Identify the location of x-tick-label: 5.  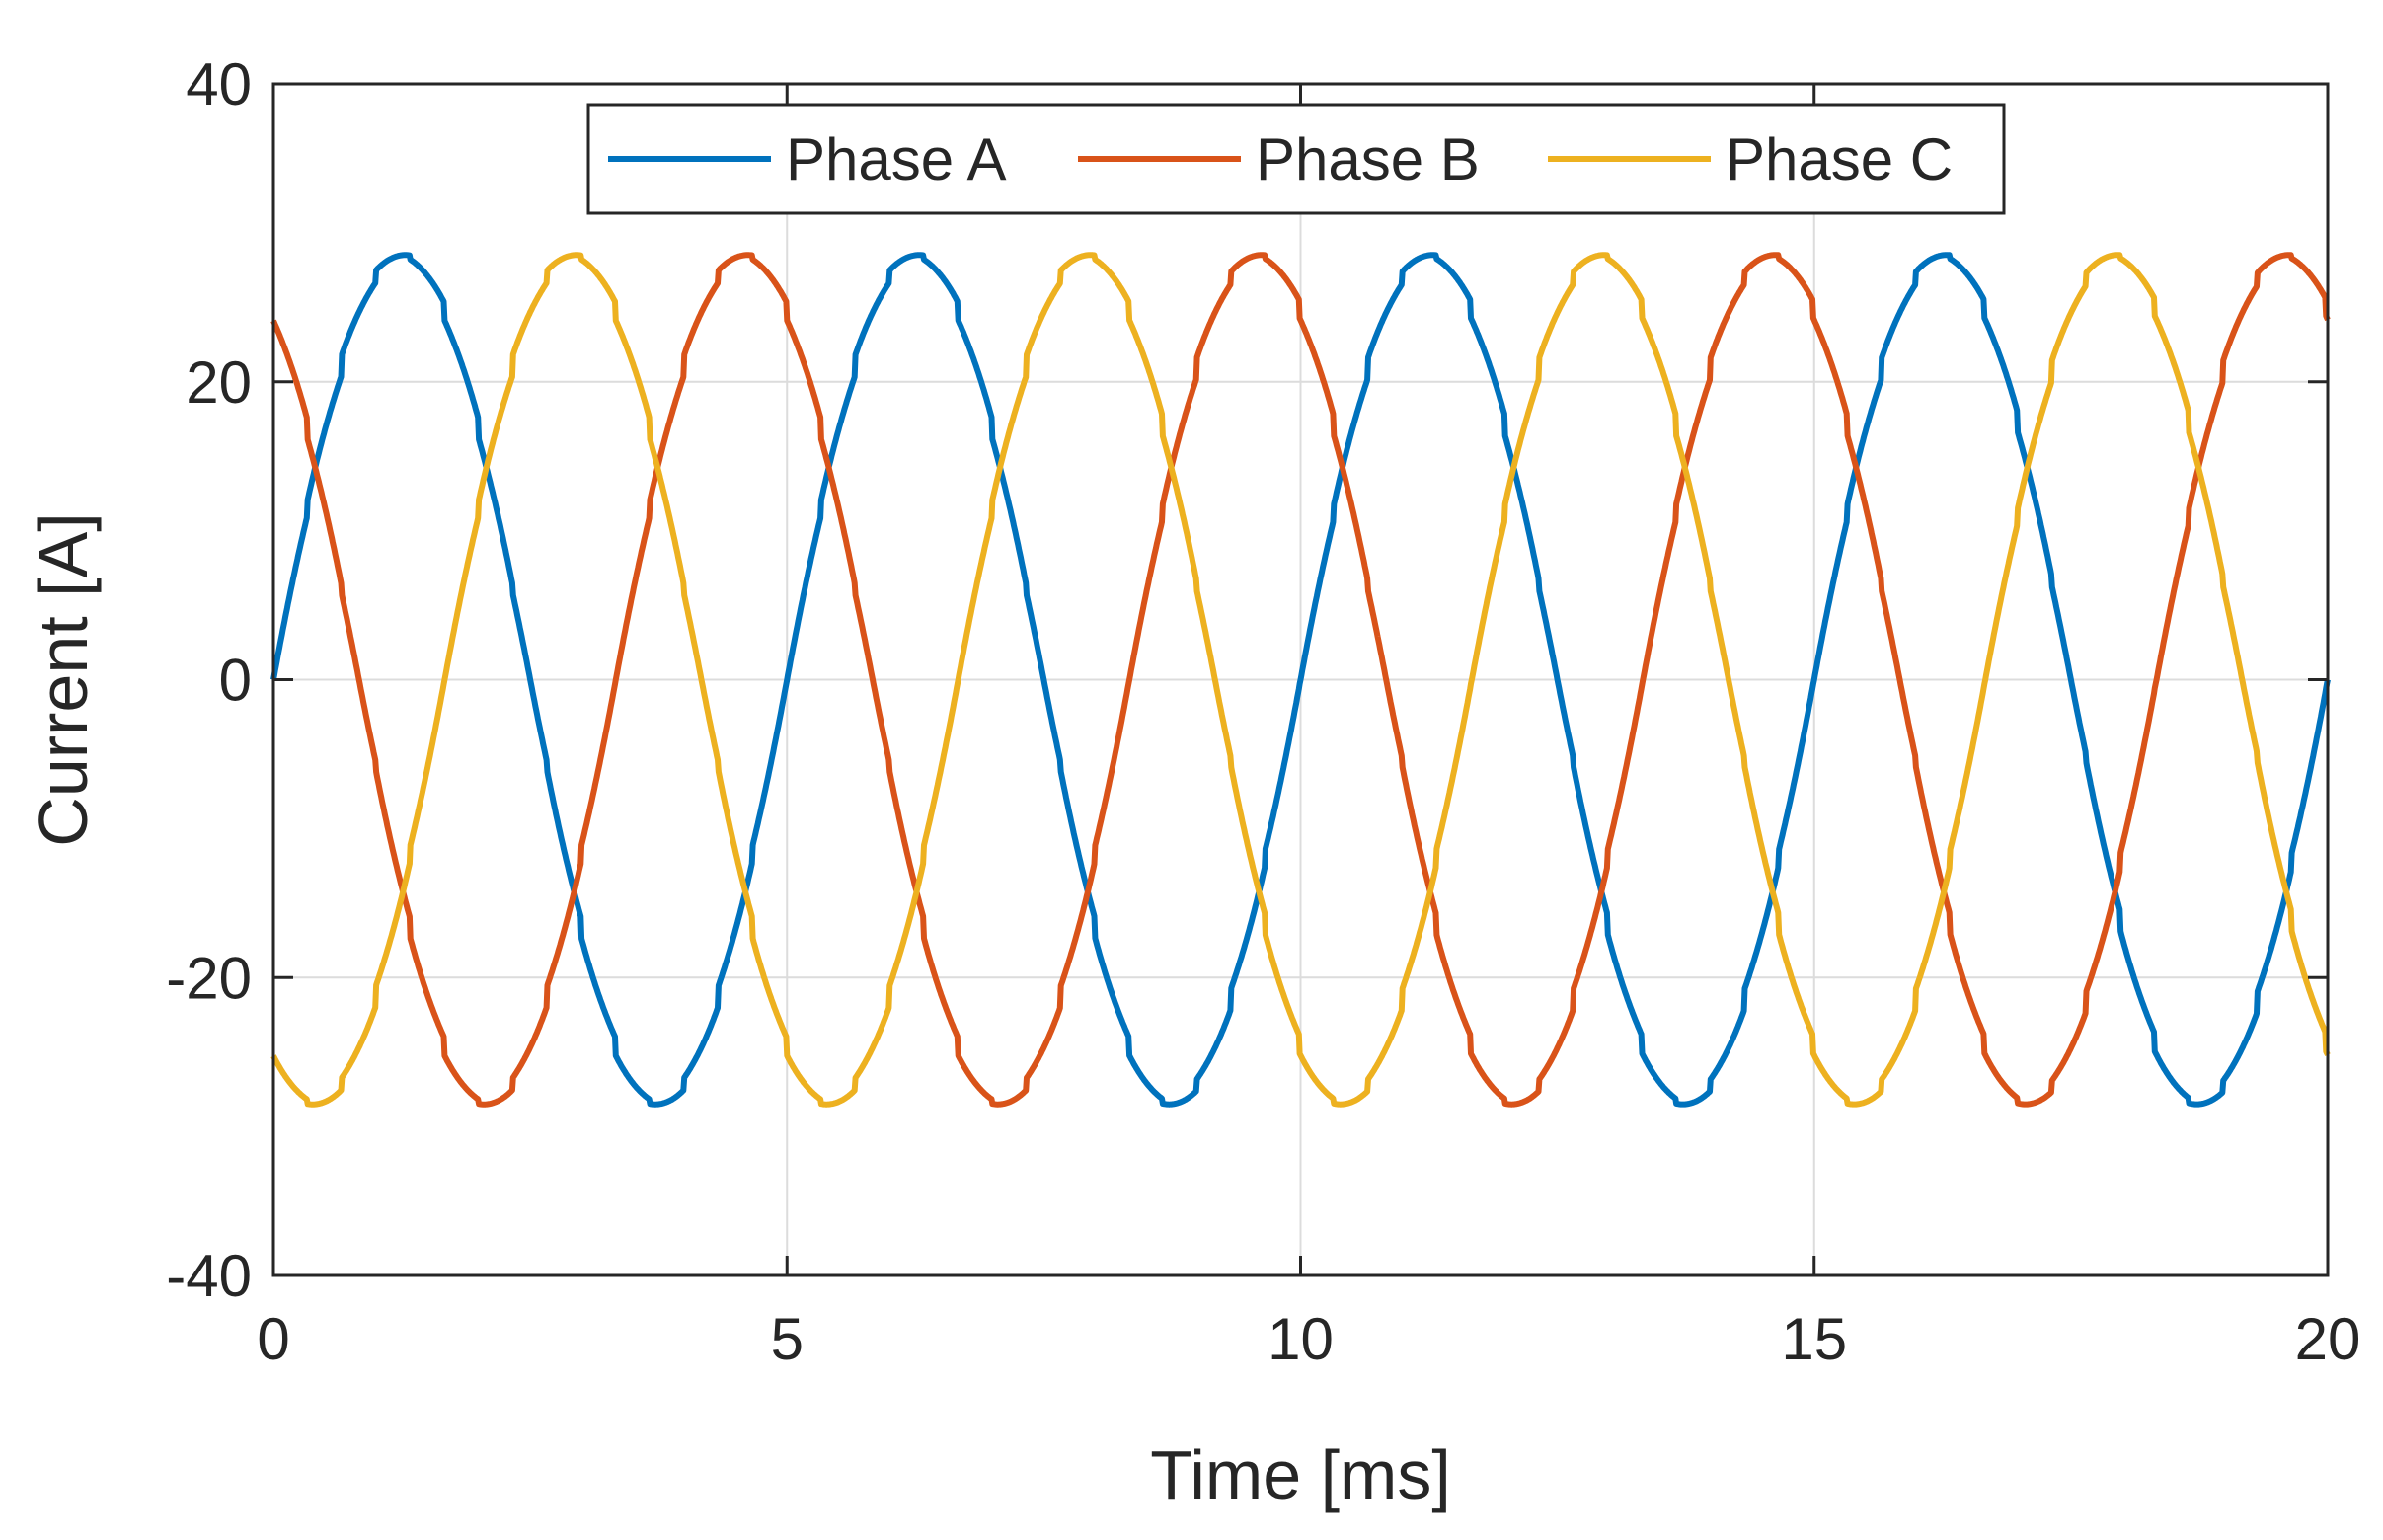
(787, 1339).